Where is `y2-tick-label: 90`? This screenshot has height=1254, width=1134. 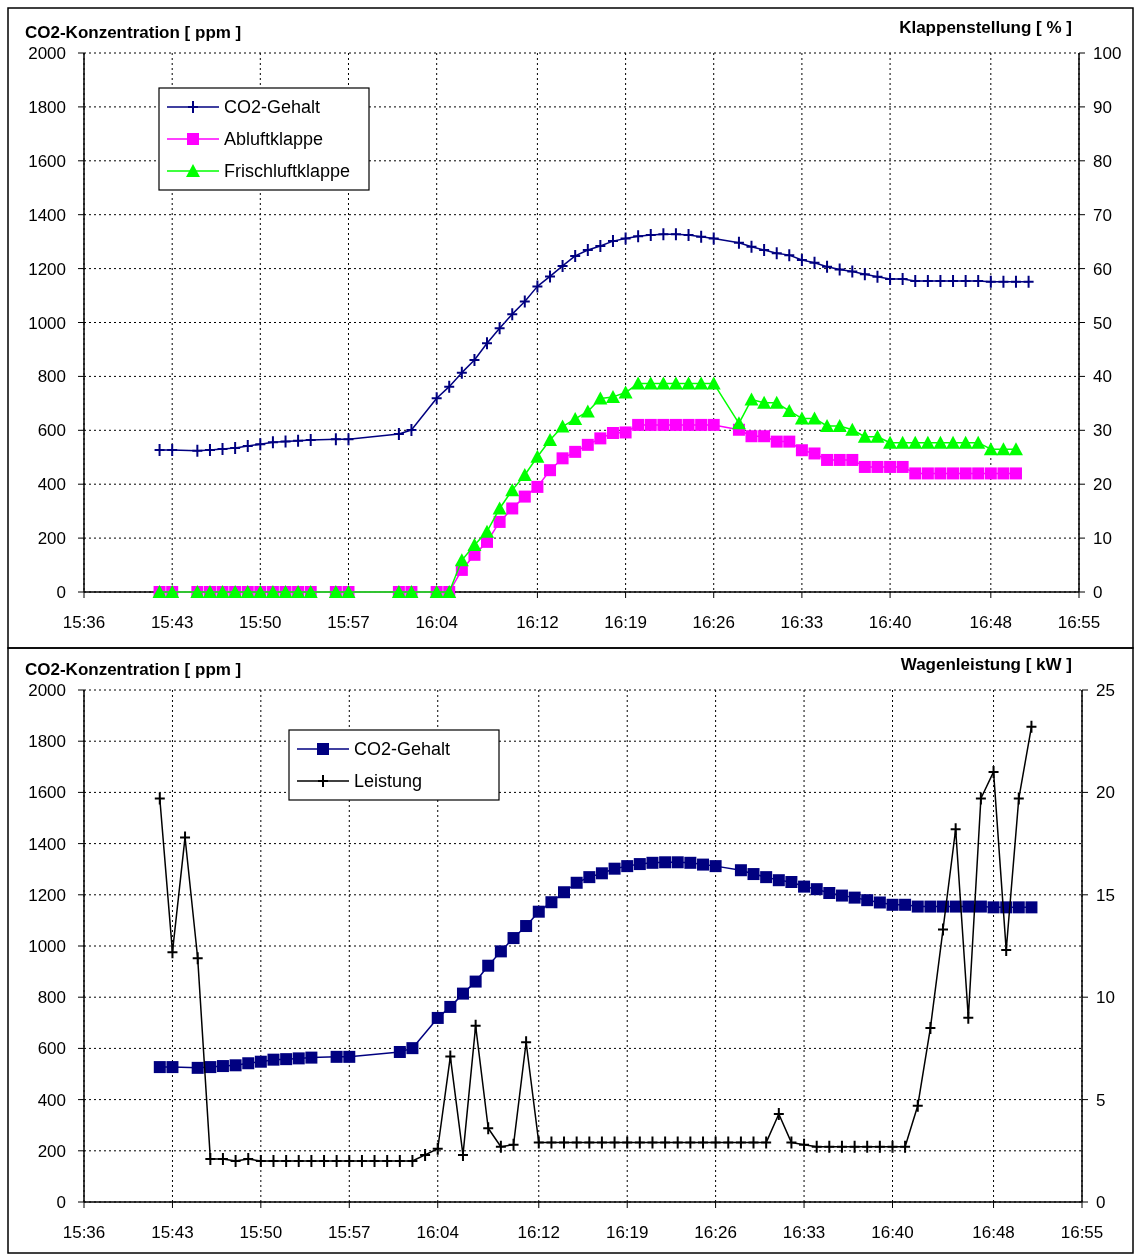
y2-tick-label: 90 is located at coordinates (1102, 107).